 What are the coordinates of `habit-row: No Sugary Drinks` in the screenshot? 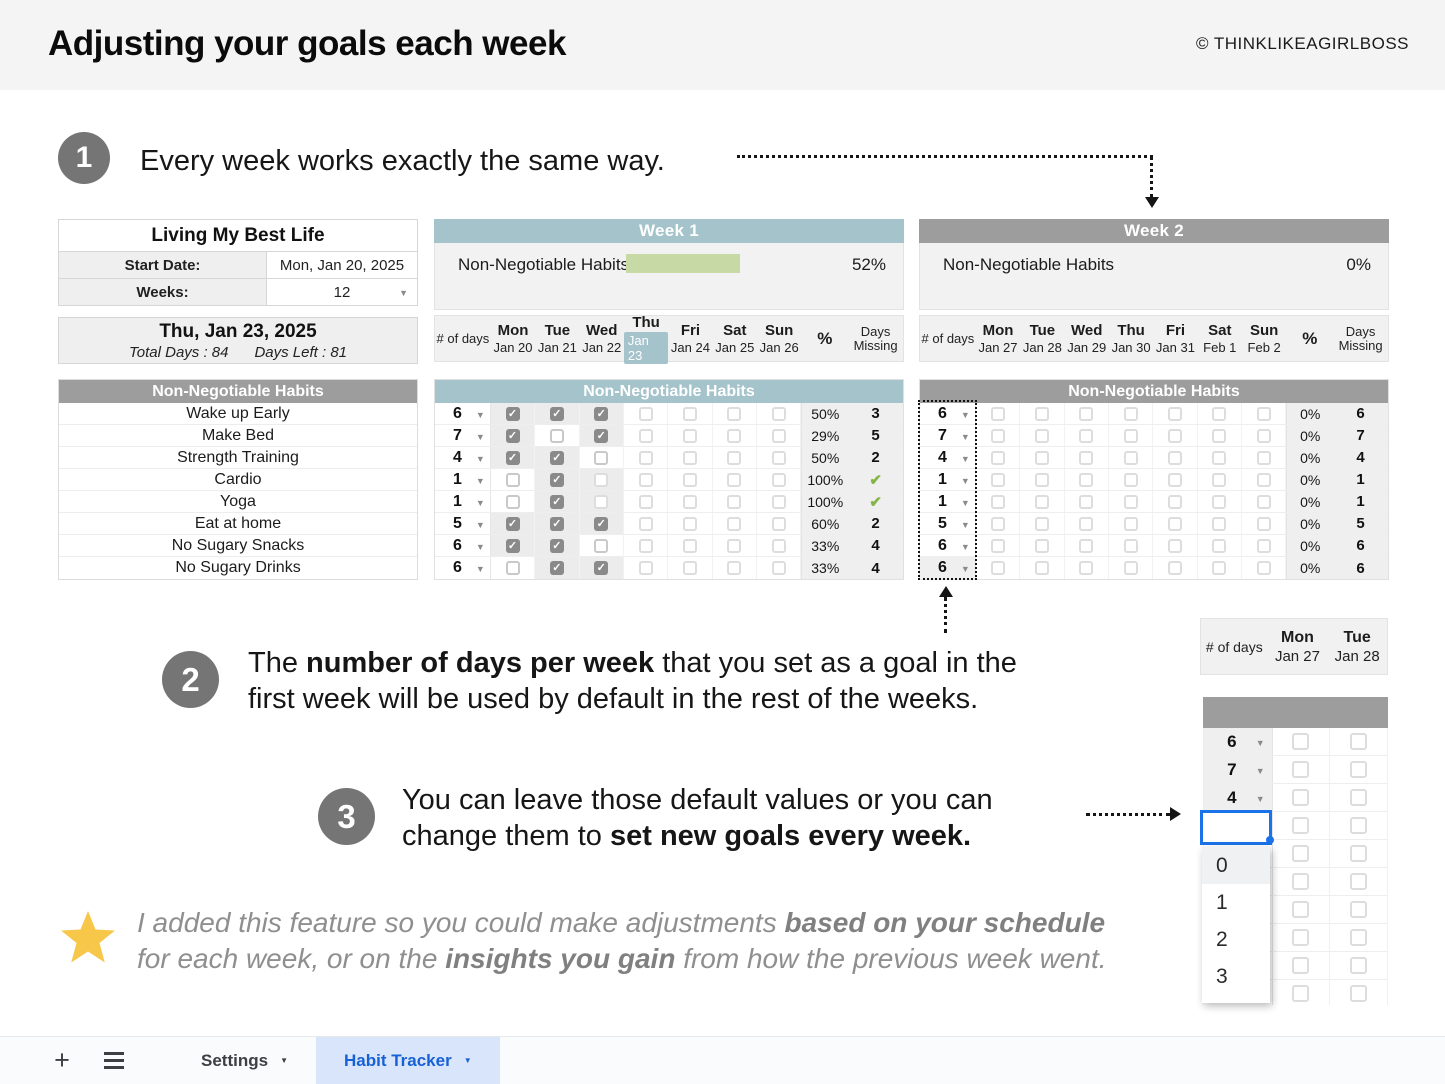 It's located at (238, 568).